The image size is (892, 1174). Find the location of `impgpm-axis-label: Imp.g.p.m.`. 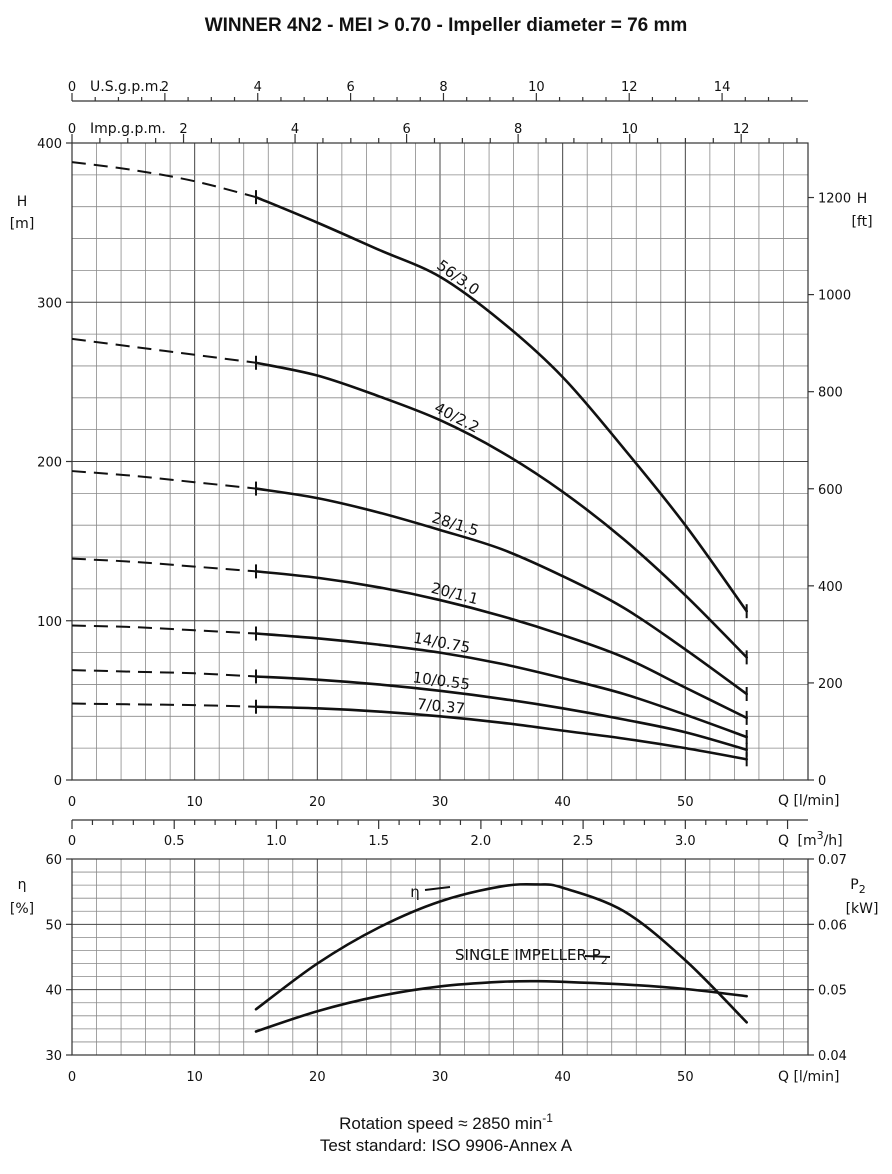

impgpm-axis-label: Imp.g.p.m. is located at coordinates (128, 129).